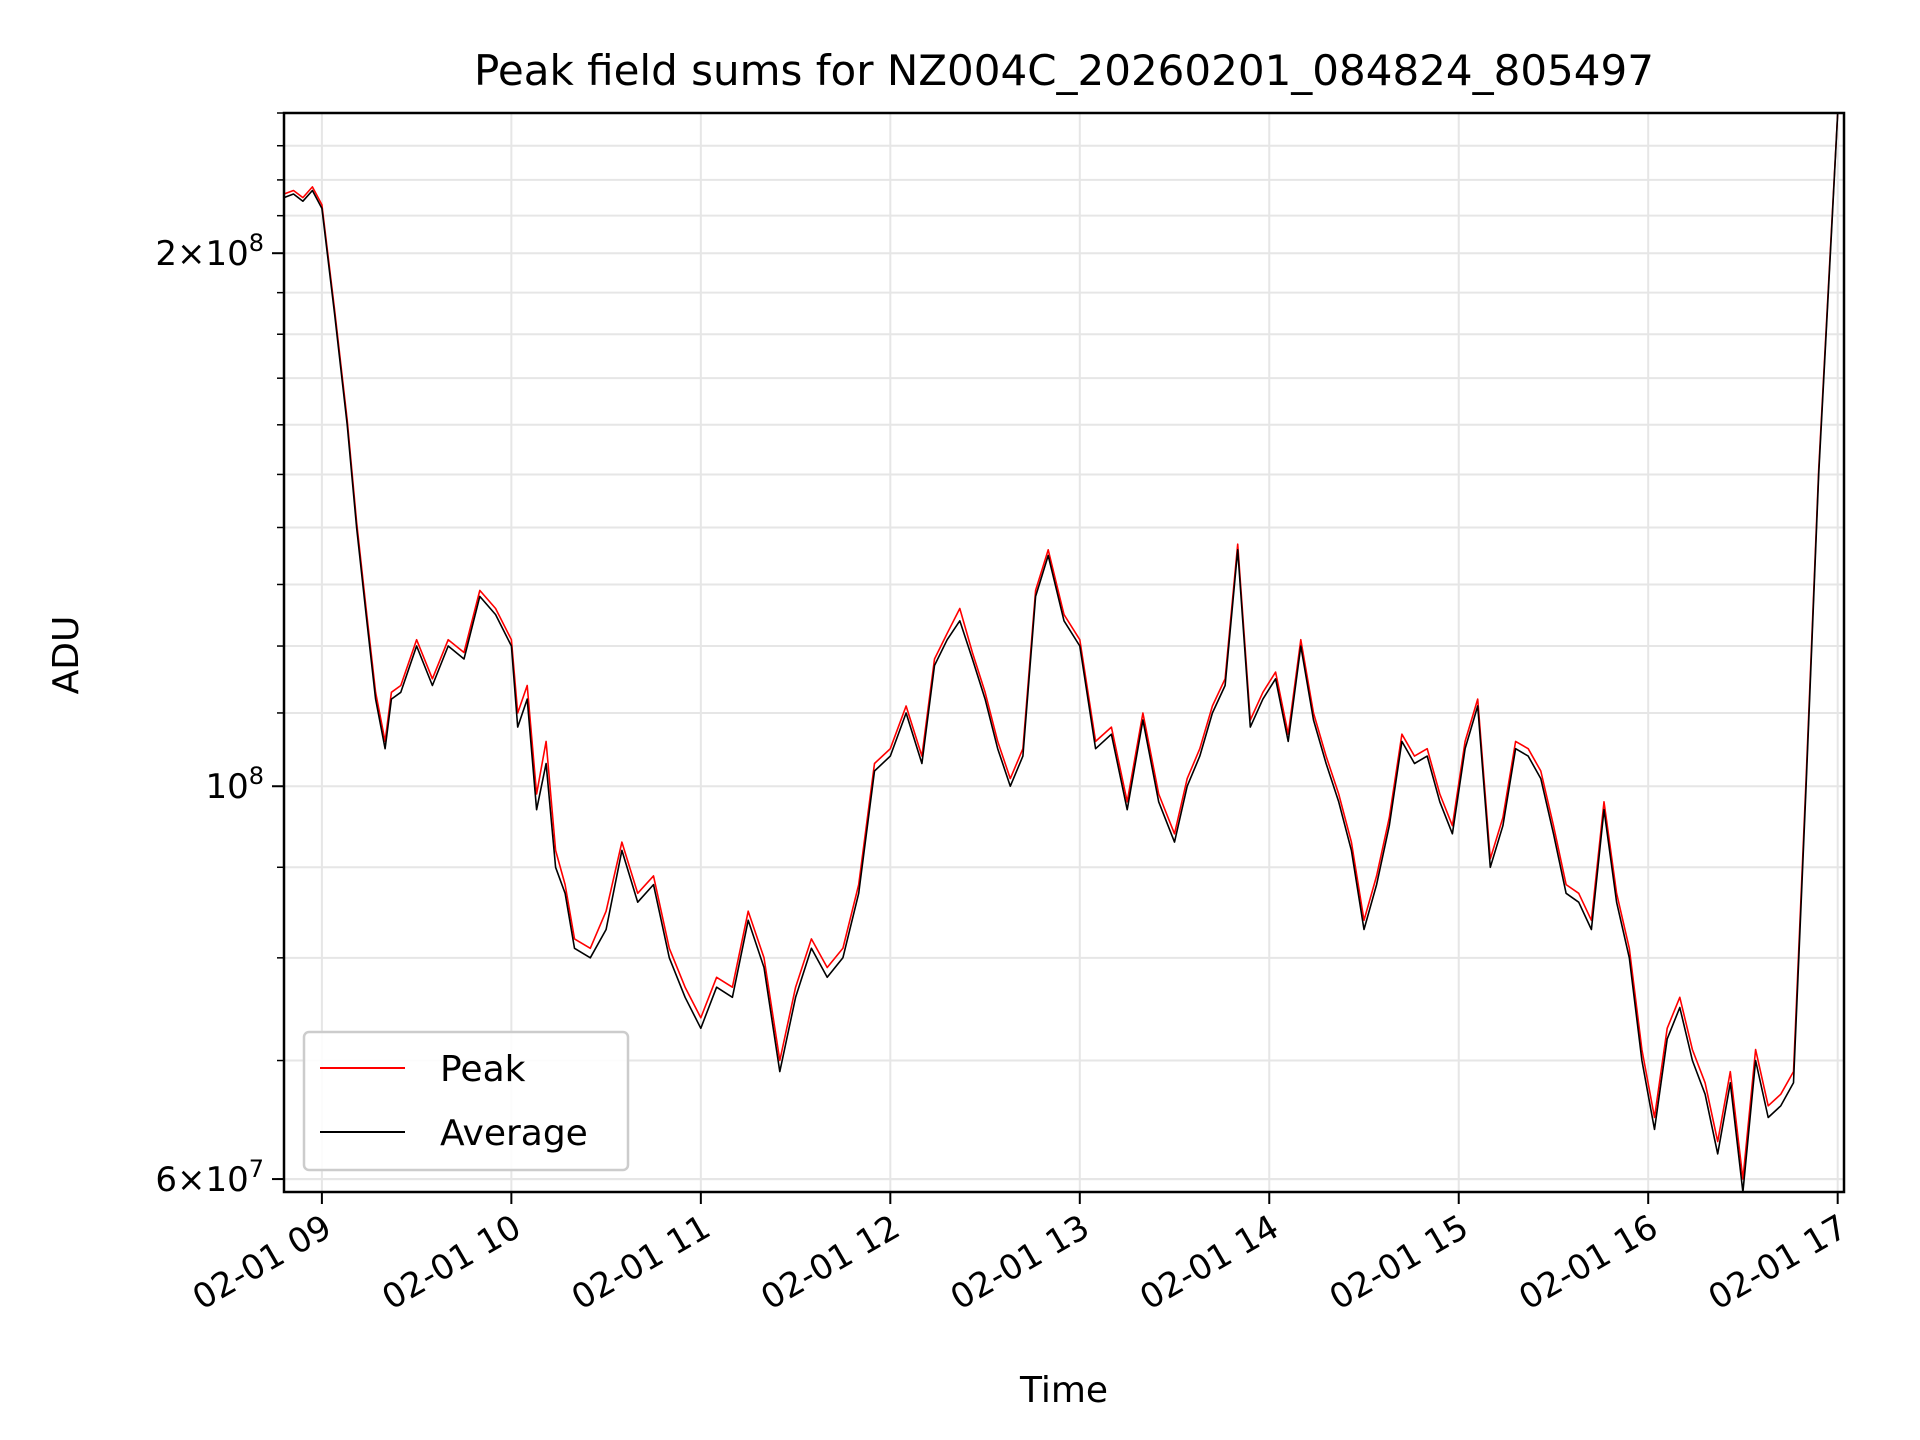  What do you see at coordinates (1063, 1390) in the screenshot?
I see `x-axis-label: Time` at bounding box center [1063, 1390].